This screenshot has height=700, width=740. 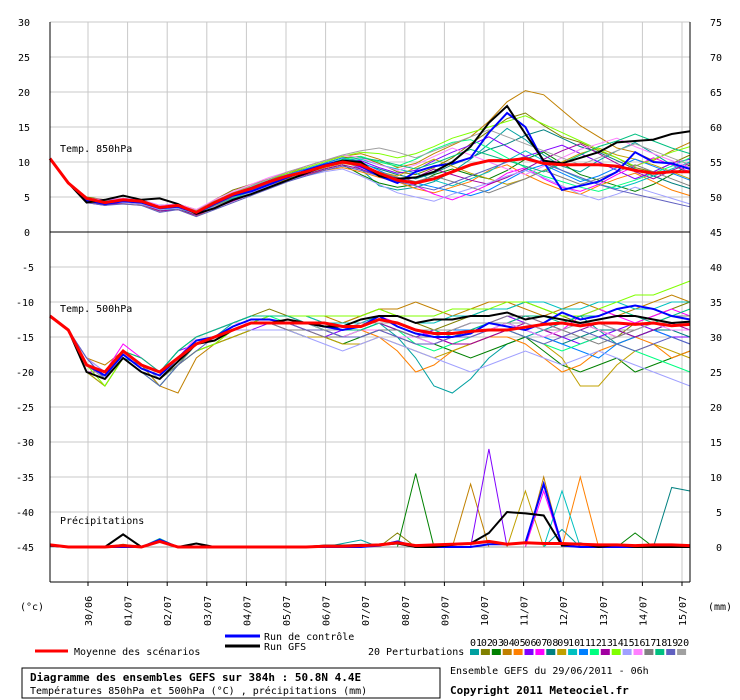 What do you see at coordinates (247, 611) in the screenshot?
I see `x-tick-label: 04/07` at bounding box center [247, 611].